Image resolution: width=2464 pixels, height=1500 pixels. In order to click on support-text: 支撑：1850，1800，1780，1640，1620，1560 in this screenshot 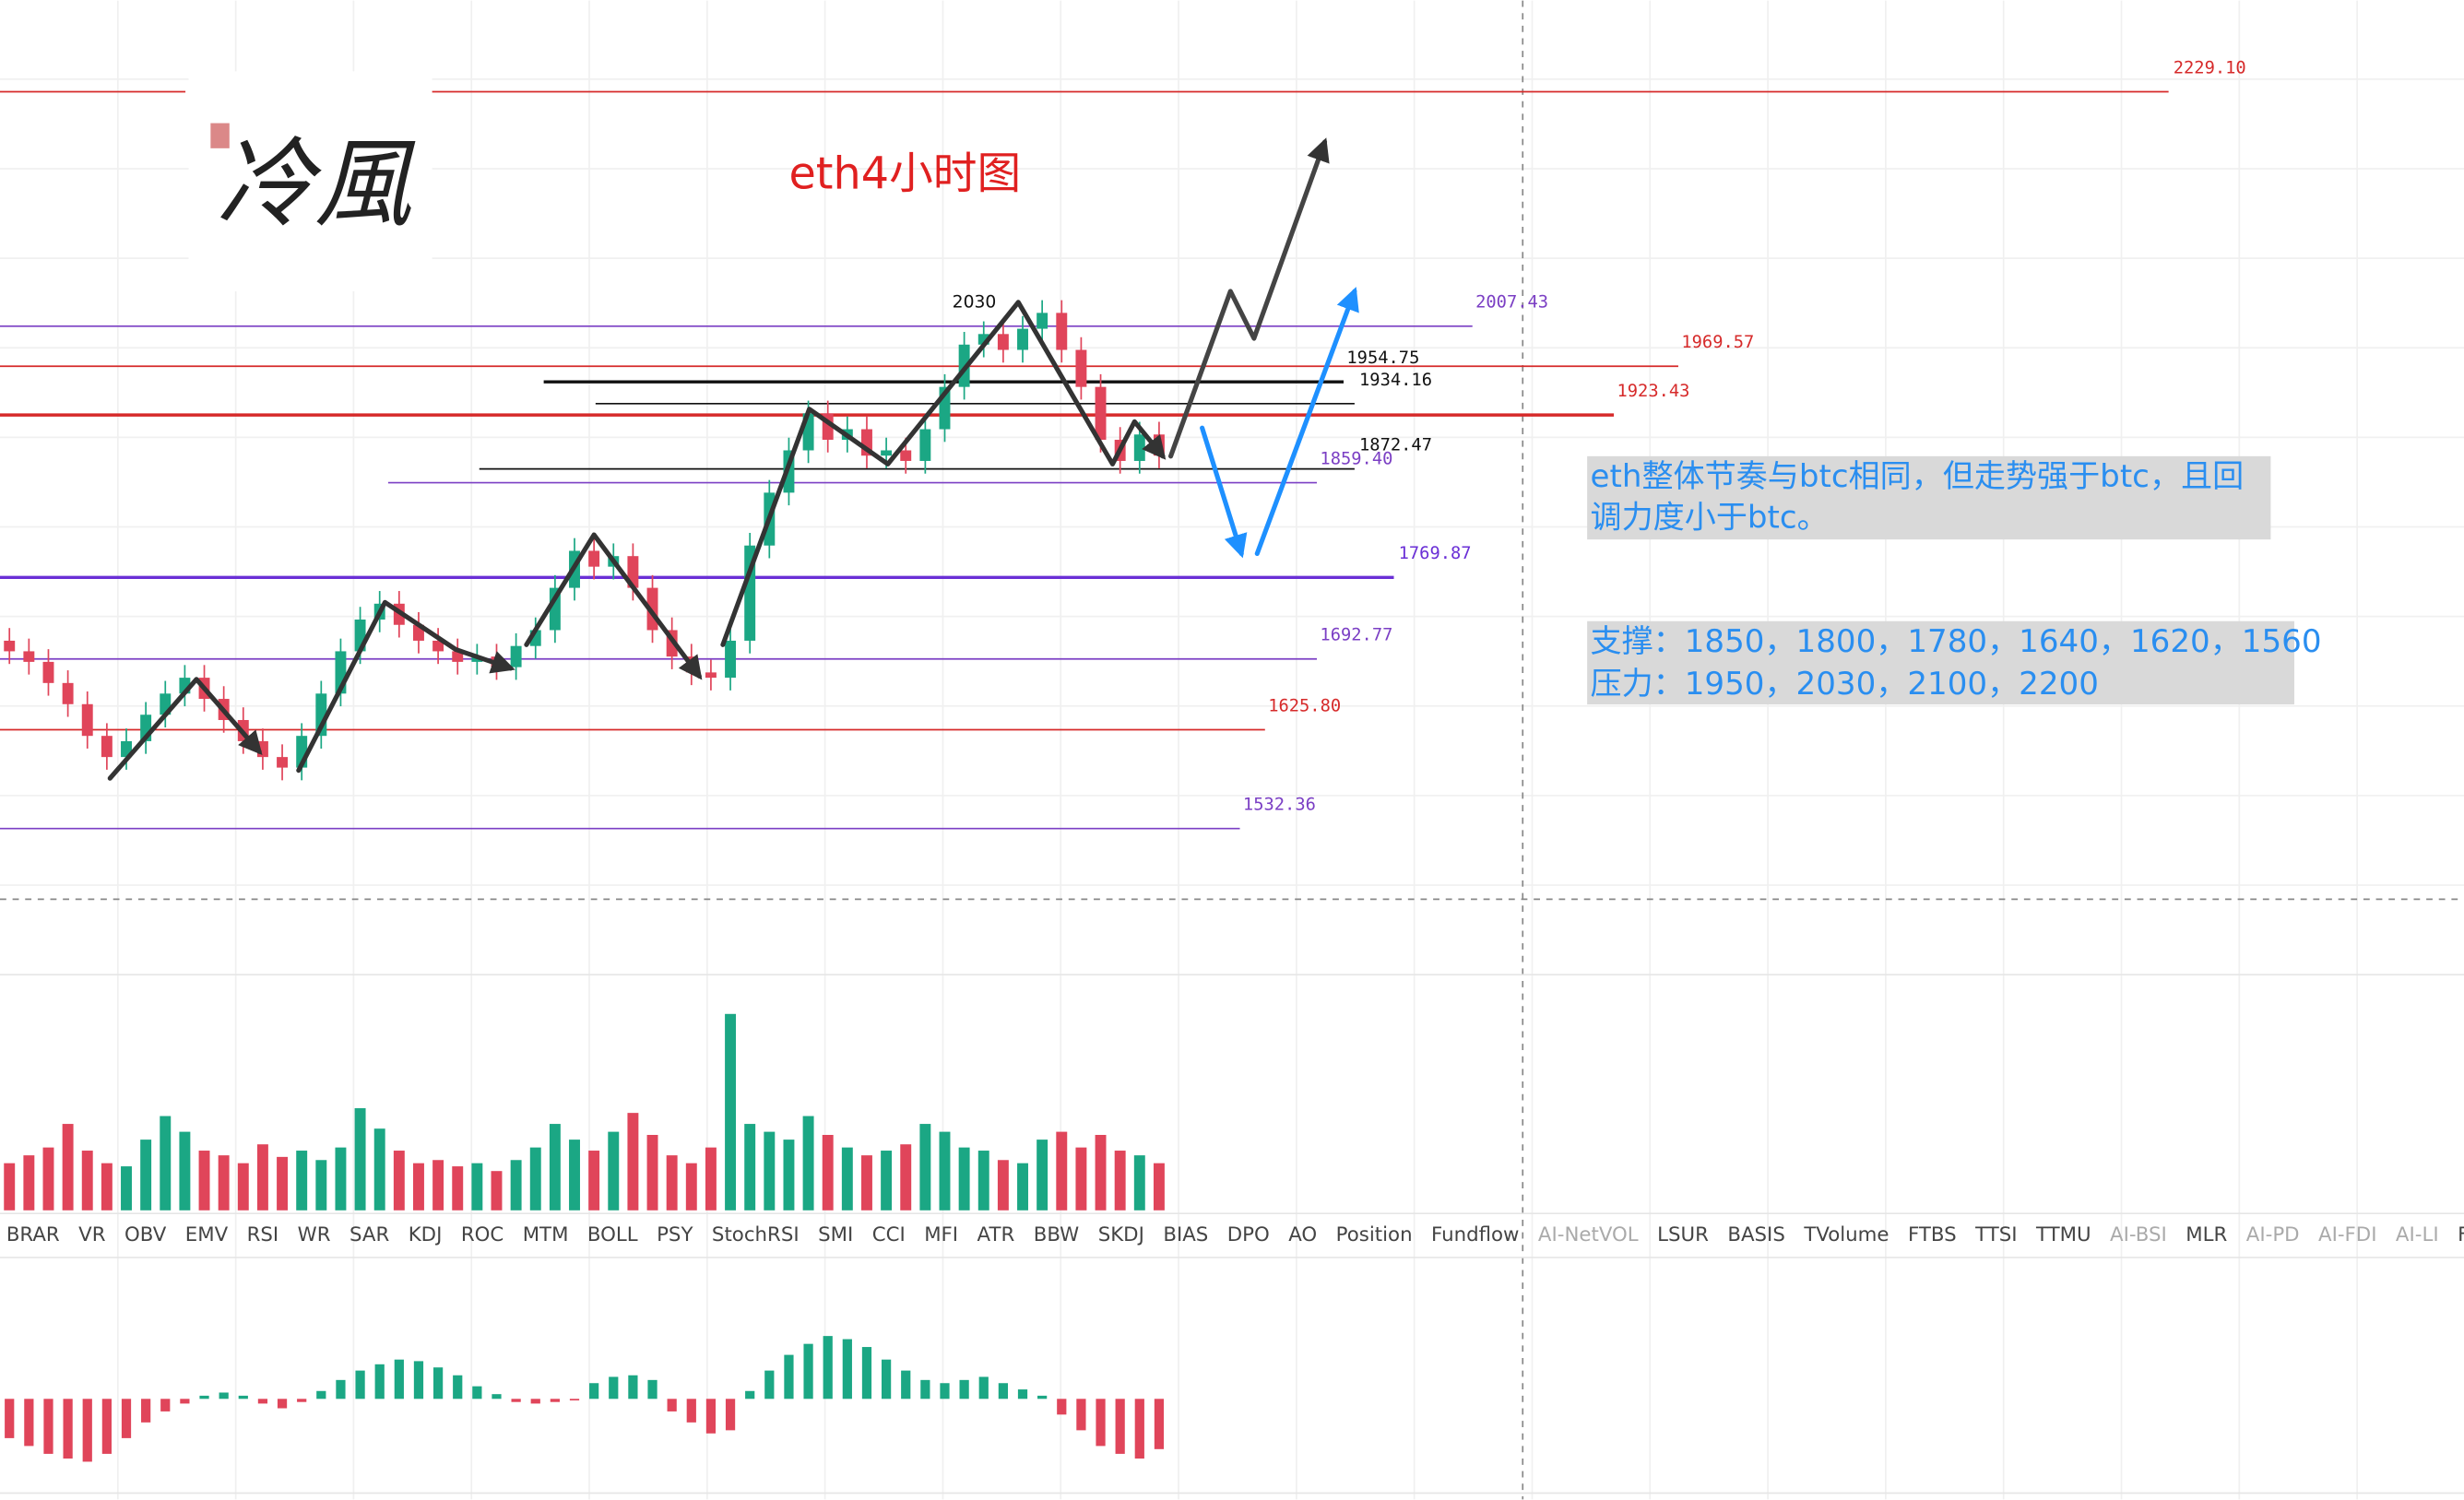, I will do `click(1957, 641)`.